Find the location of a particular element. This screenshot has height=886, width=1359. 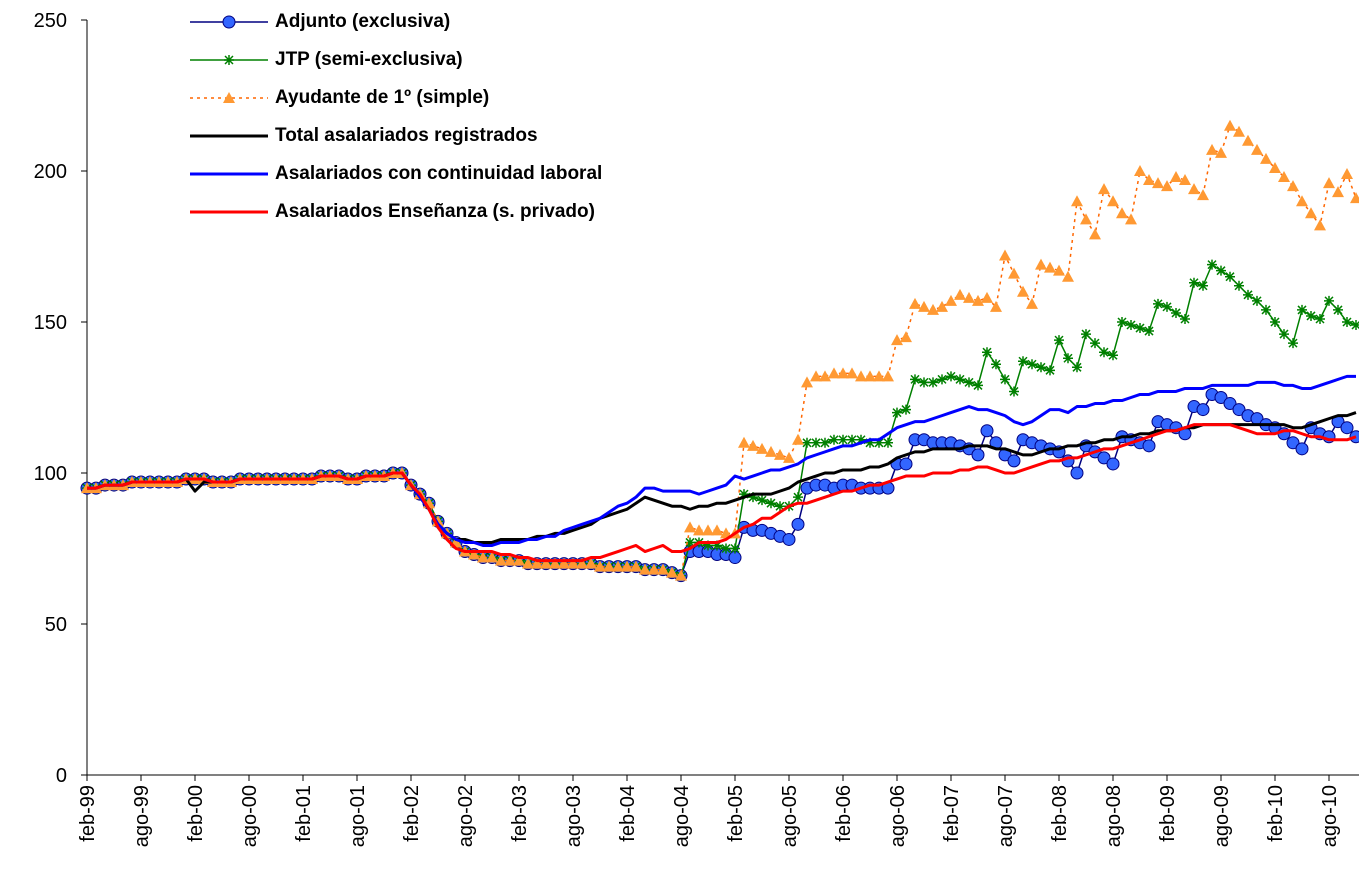

legend-label: Asalariados con continuidad laboral is located at coordinates (438, 173).